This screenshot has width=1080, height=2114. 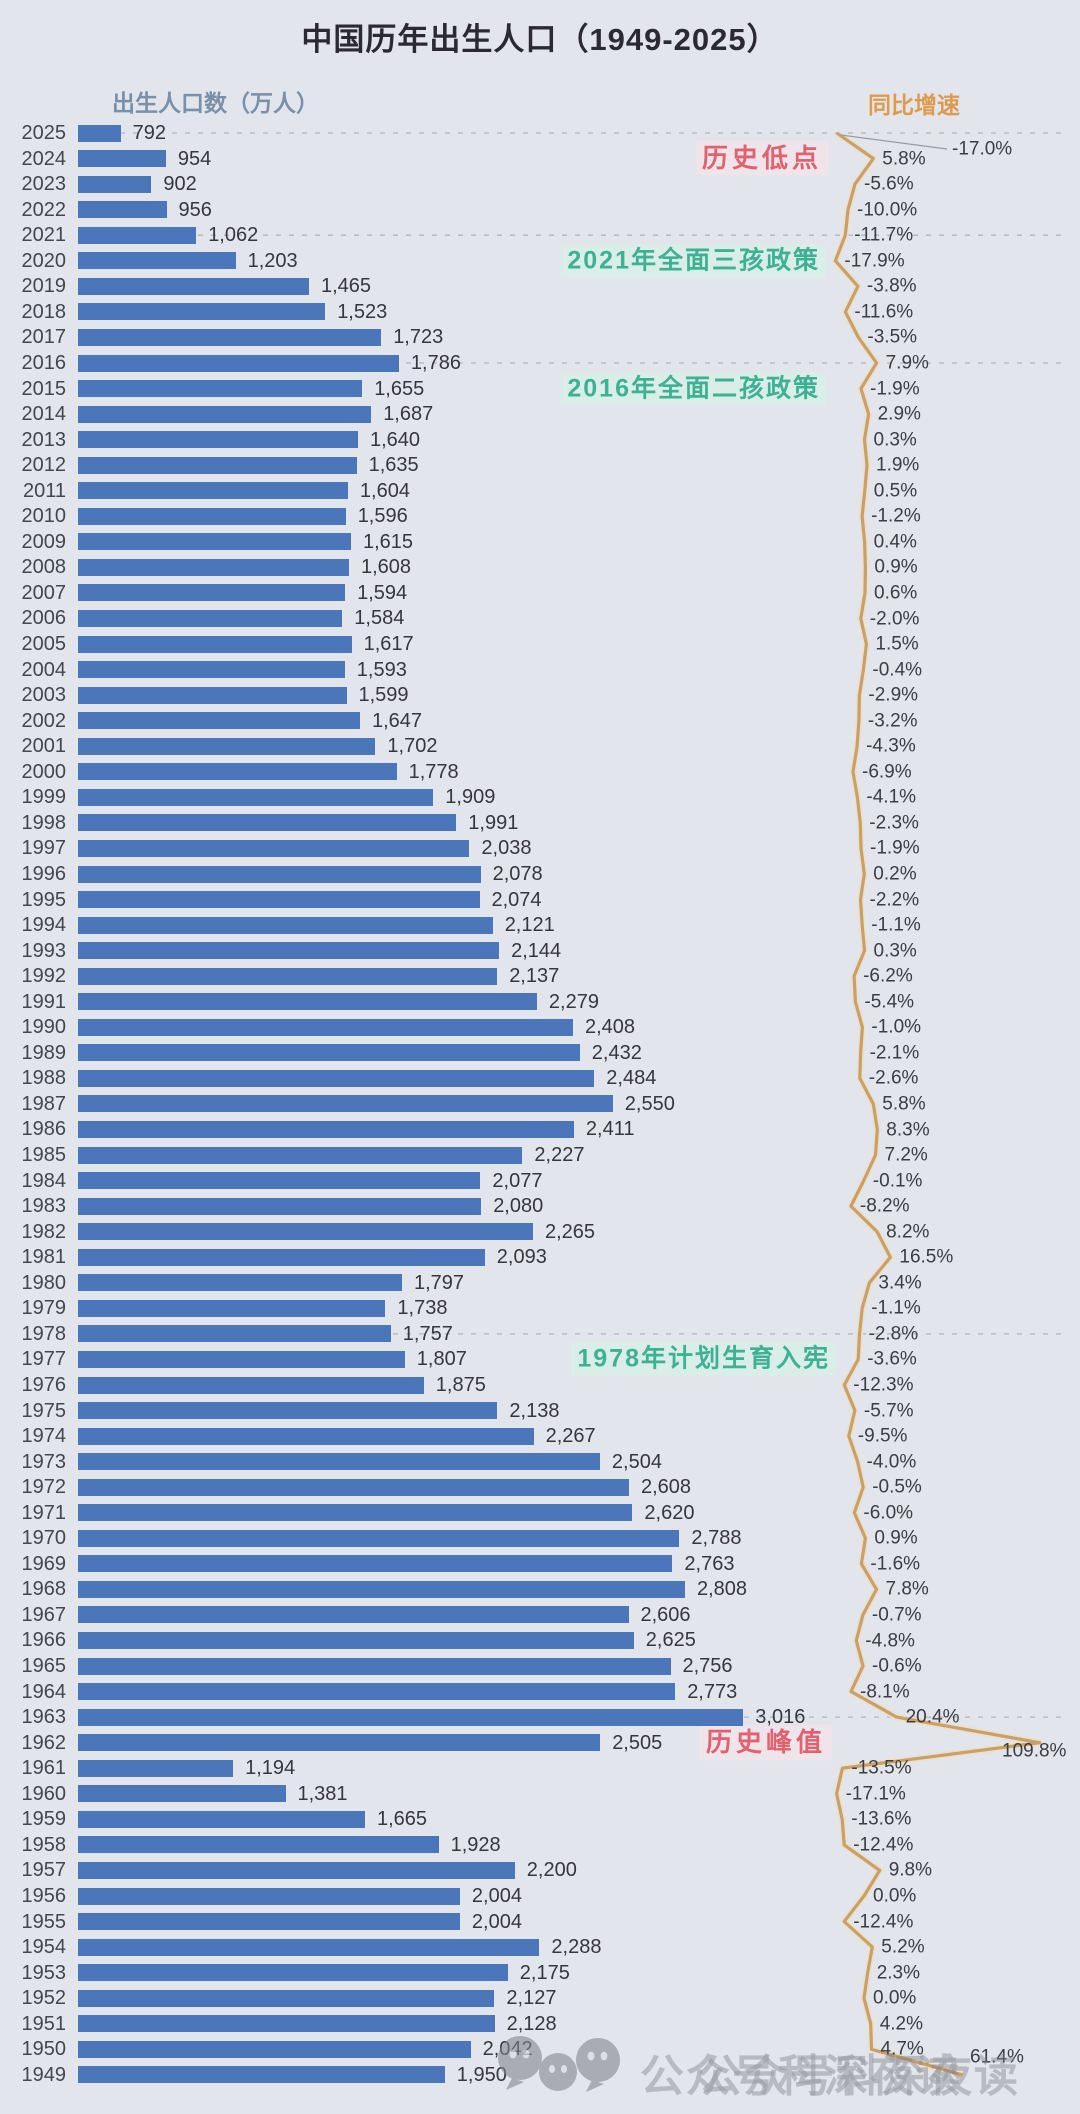 I want to click on bar-value-2012: 1,635, so click(x=393, y=465).